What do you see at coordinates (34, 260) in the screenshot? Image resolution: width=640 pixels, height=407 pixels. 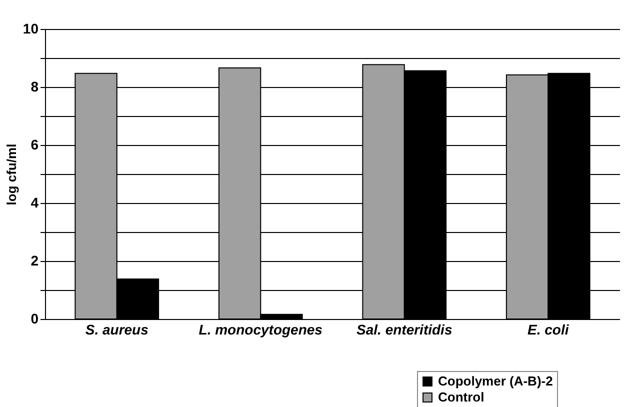 I see `y-tick-label: 2` at bounding box center [34, 260].